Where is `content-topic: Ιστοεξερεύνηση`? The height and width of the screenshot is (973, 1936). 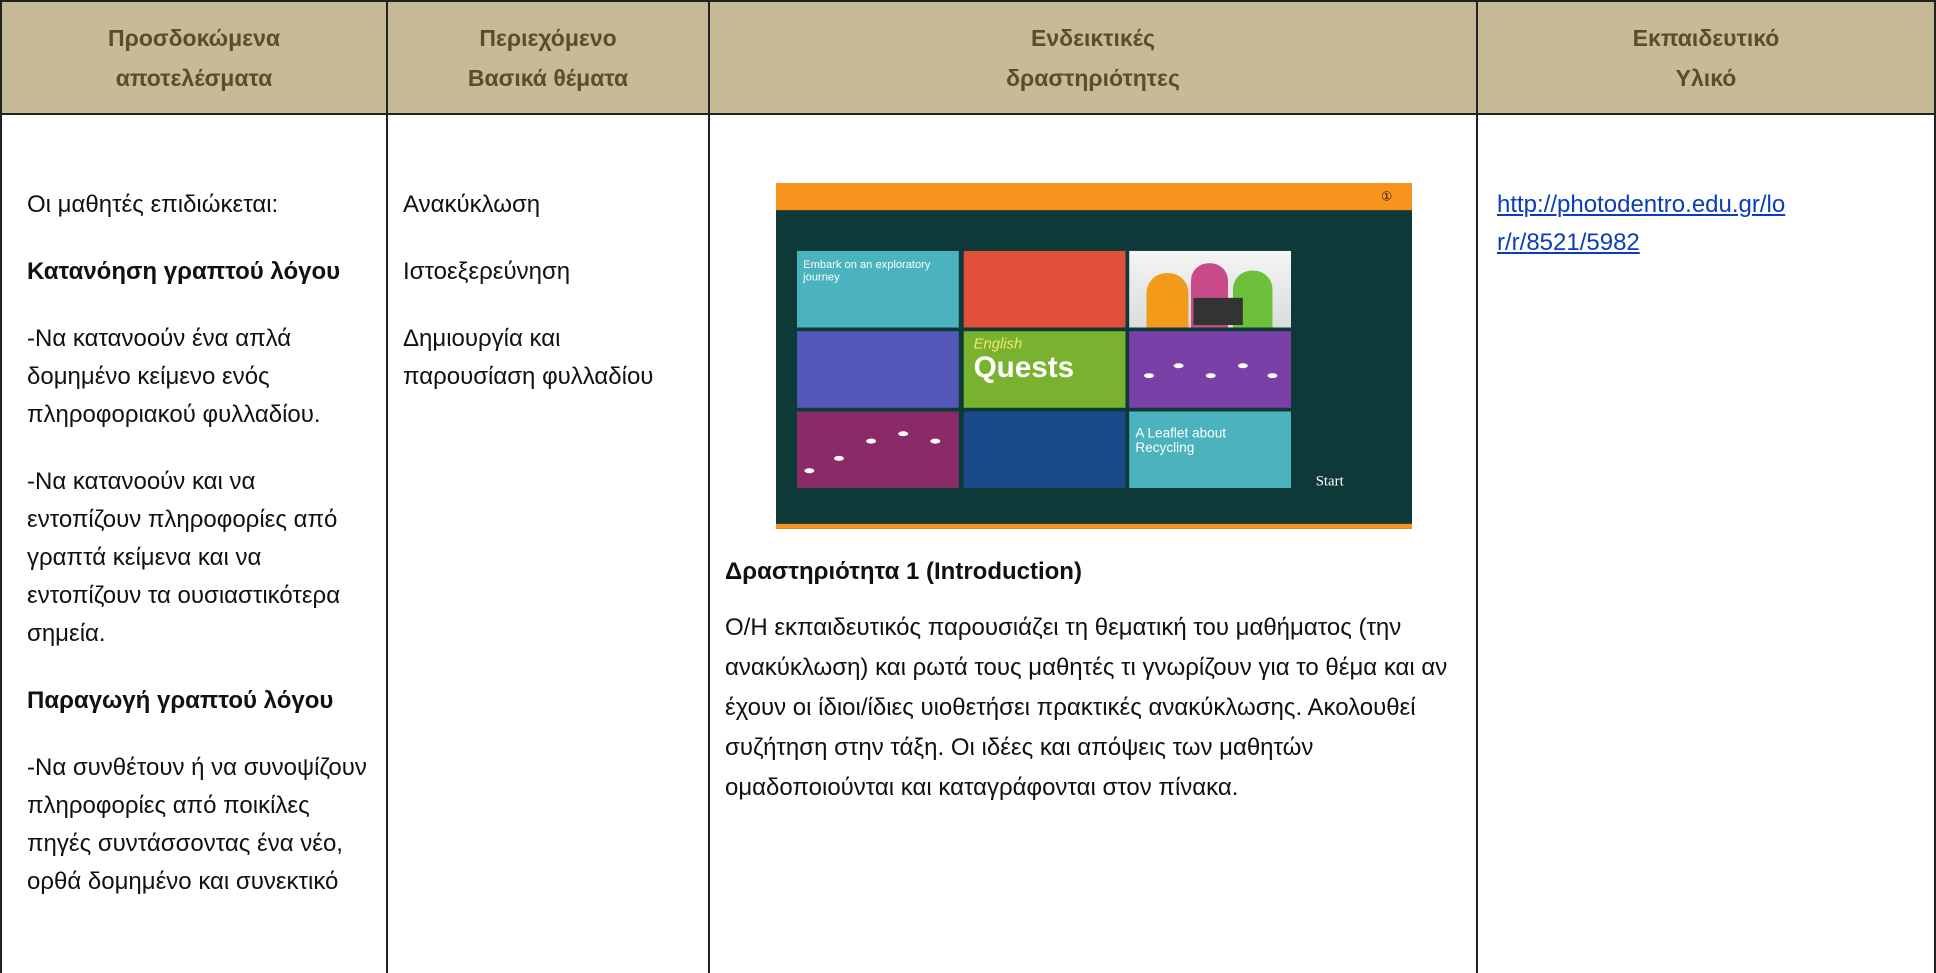
content-topic: Ιστοεξερεύνηση is located at coordinates (487, 271).